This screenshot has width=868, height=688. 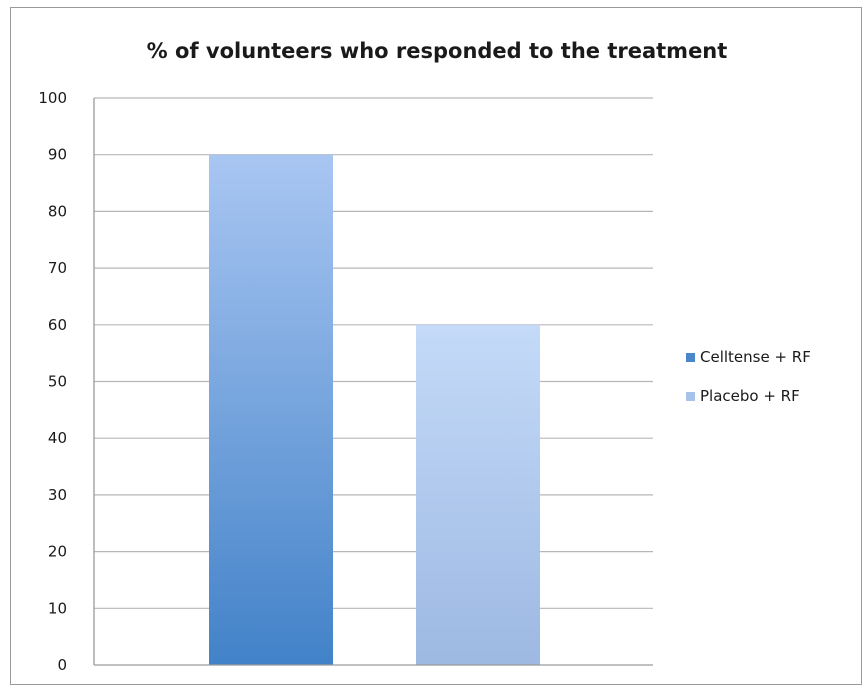 What do you see at coordinates (57, 268) in the screenshot?
I see `y-tick-label: 70` at bounding box center [57, 268].